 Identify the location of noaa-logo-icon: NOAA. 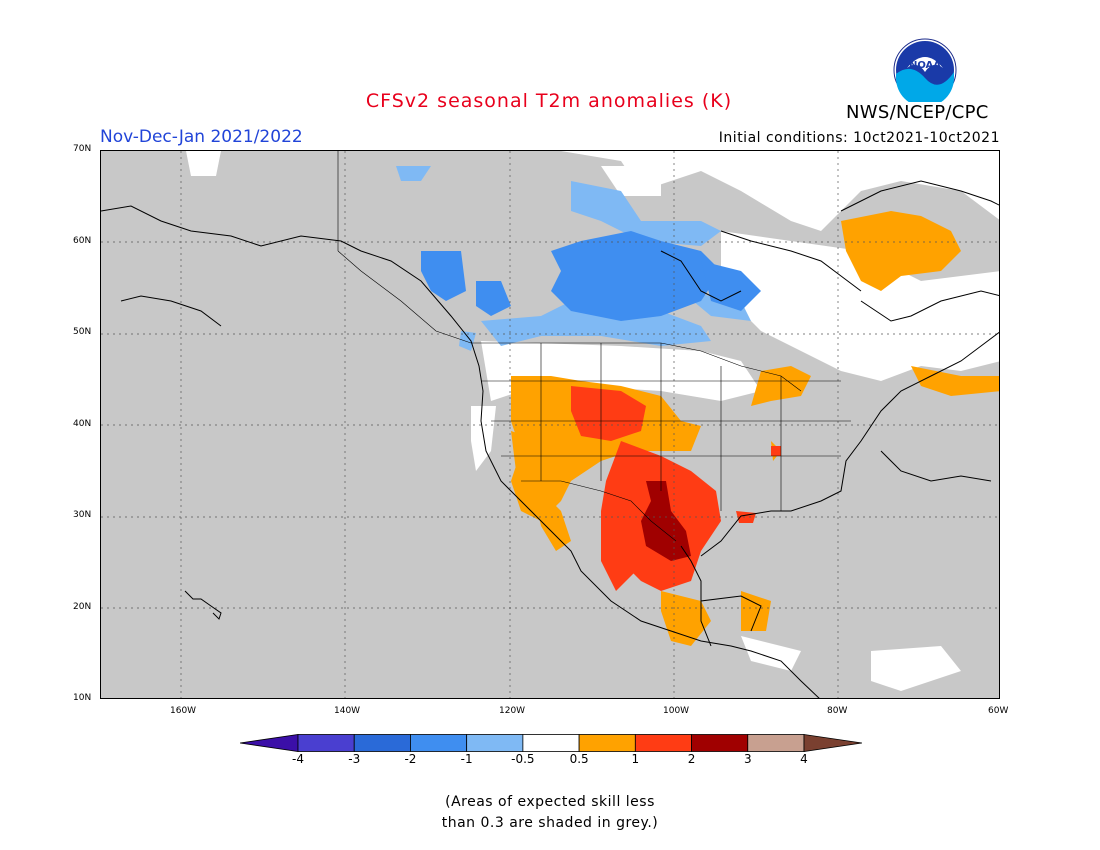
(925, 72).